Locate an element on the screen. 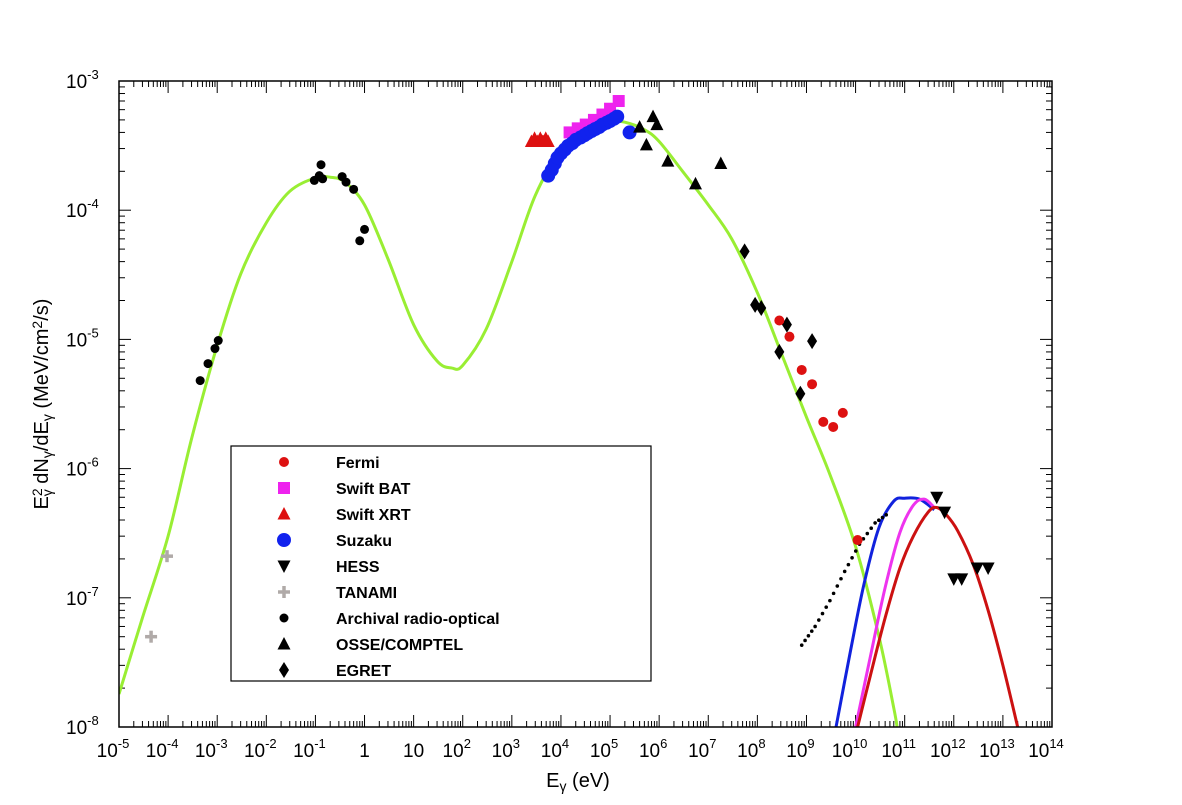 The image size is (1182, 805). x-tick-exp: -2 is located at coordinates (271, 743).